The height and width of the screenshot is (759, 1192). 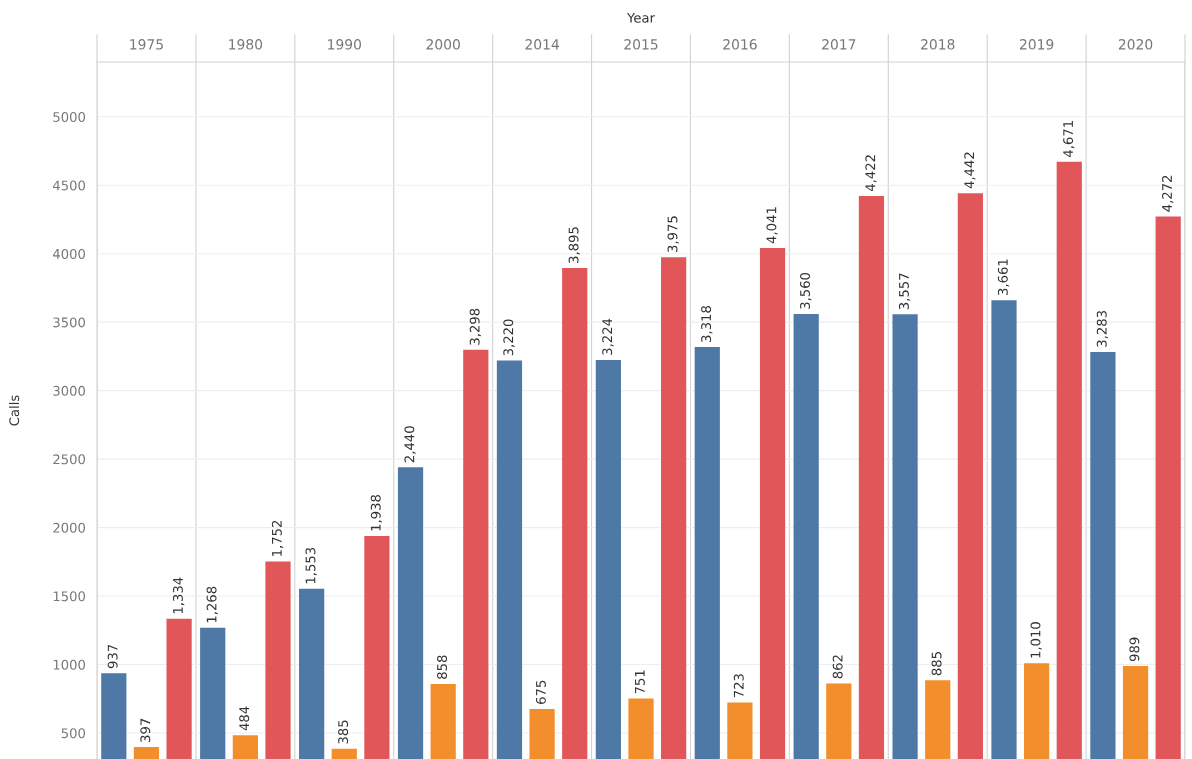 What do you see at coordinates (1135, 44) in the screenshot?
I see `x-tick-label: 2020` at bounding box center [1135, 44].